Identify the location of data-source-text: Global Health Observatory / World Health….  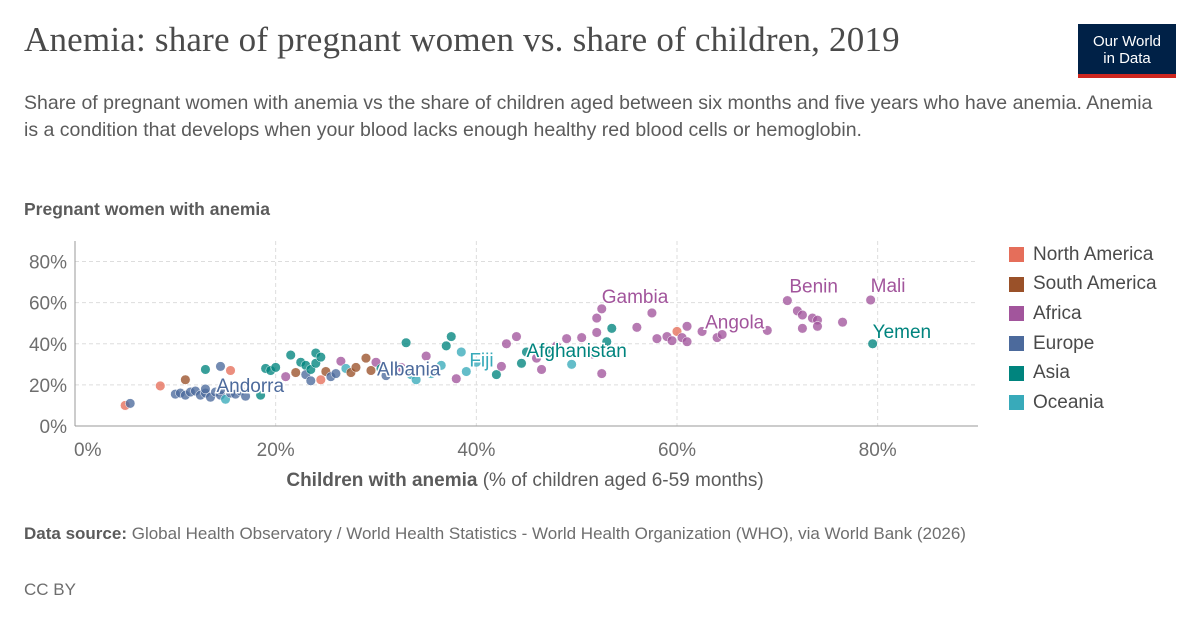
(548, 533).